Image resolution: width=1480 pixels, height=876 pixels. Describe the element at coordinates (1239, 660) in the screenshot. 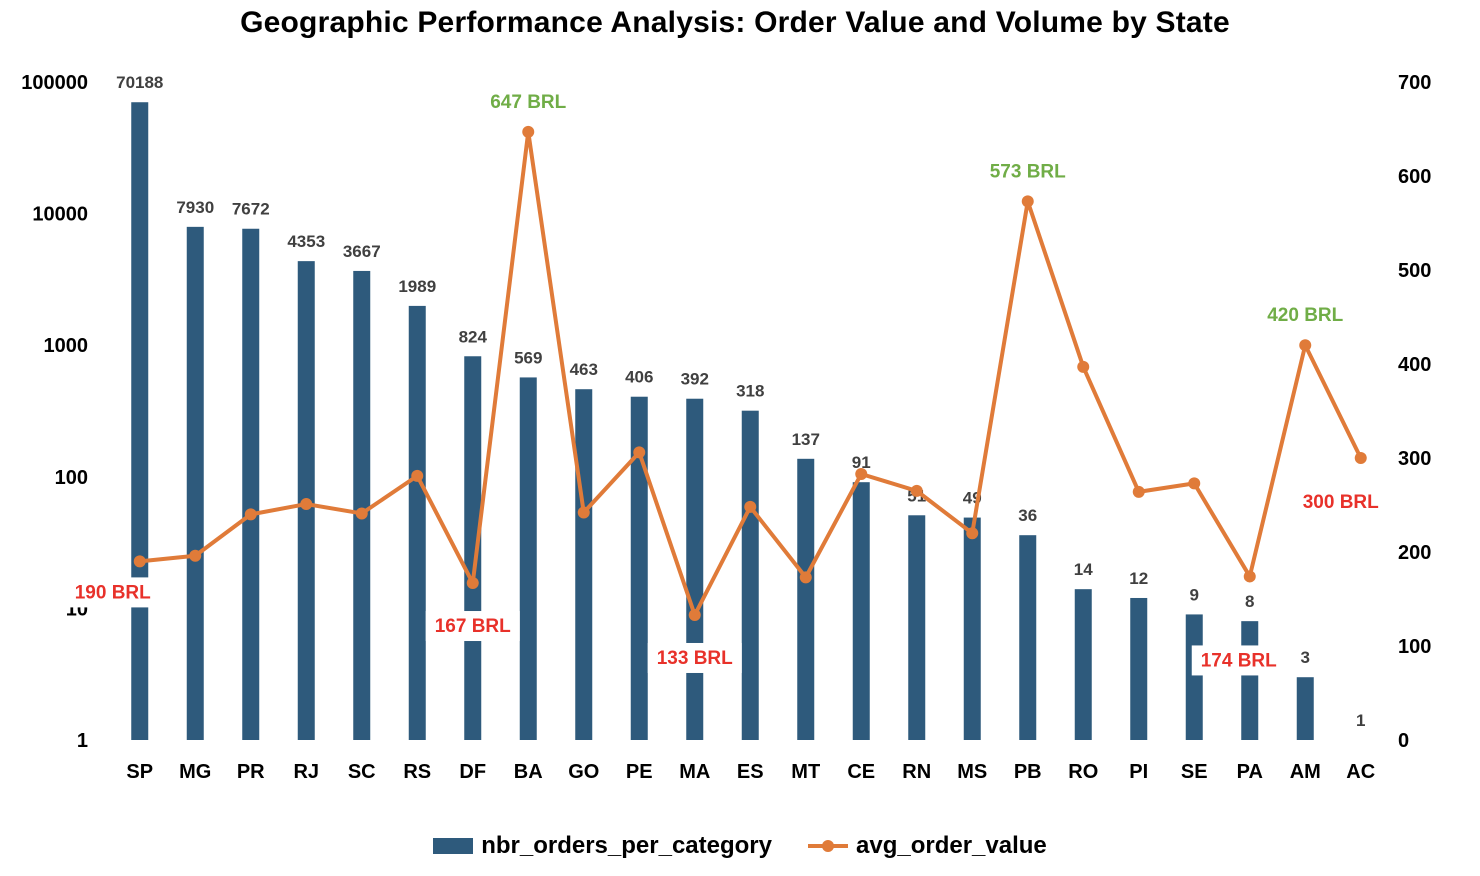

I see `annotation-label: 174 BRL` at that location.